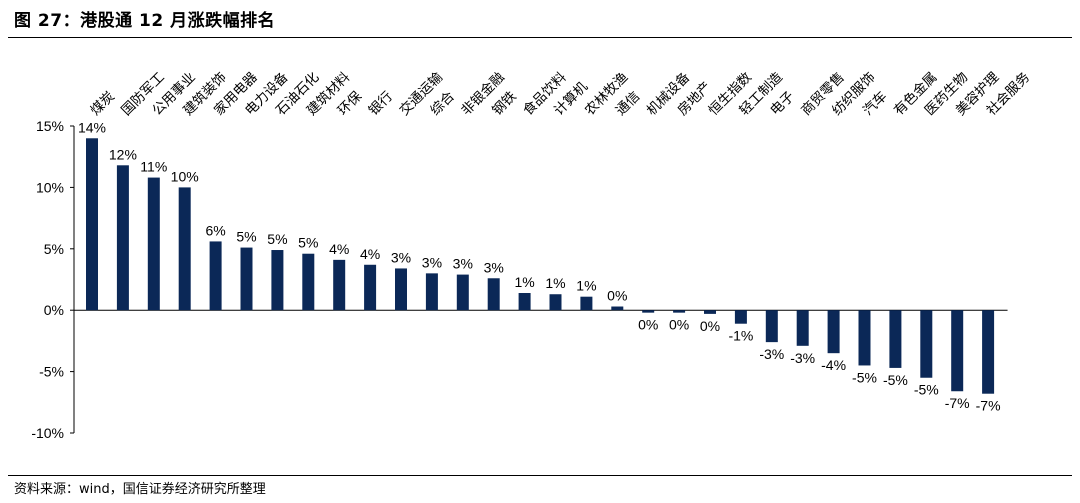 The height and width of the screenshot is (503, 1080). Describe the element at coordinates (540, 475) in the screenshot. I see `source-divider` at that location.